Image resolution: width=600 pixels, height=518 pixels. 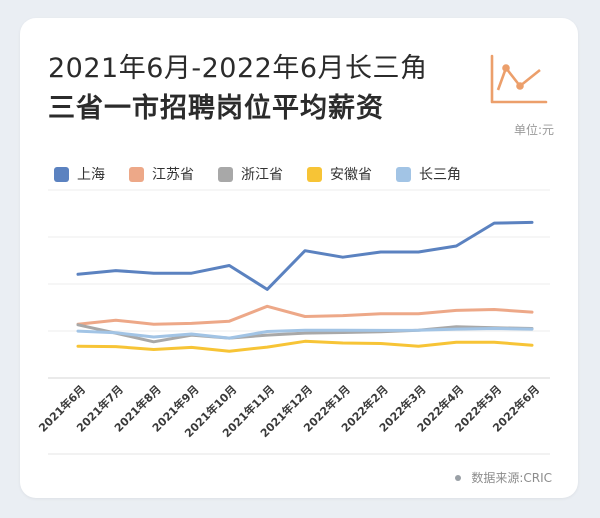 I want to click on source-text: 数据来源:CRIC, so click(x=511, y=478).